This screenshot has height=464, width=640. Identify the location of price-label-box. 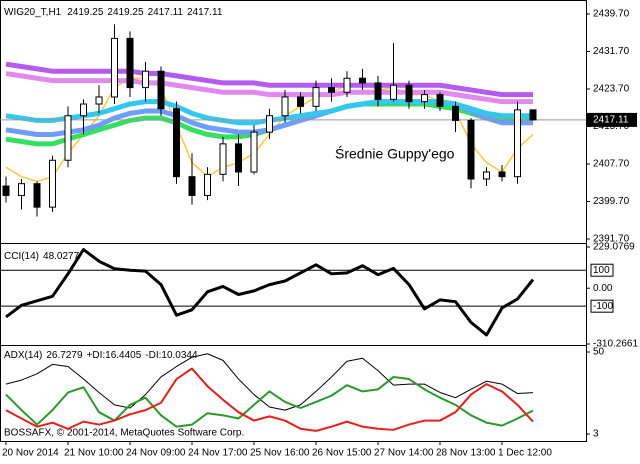
(612, 119).